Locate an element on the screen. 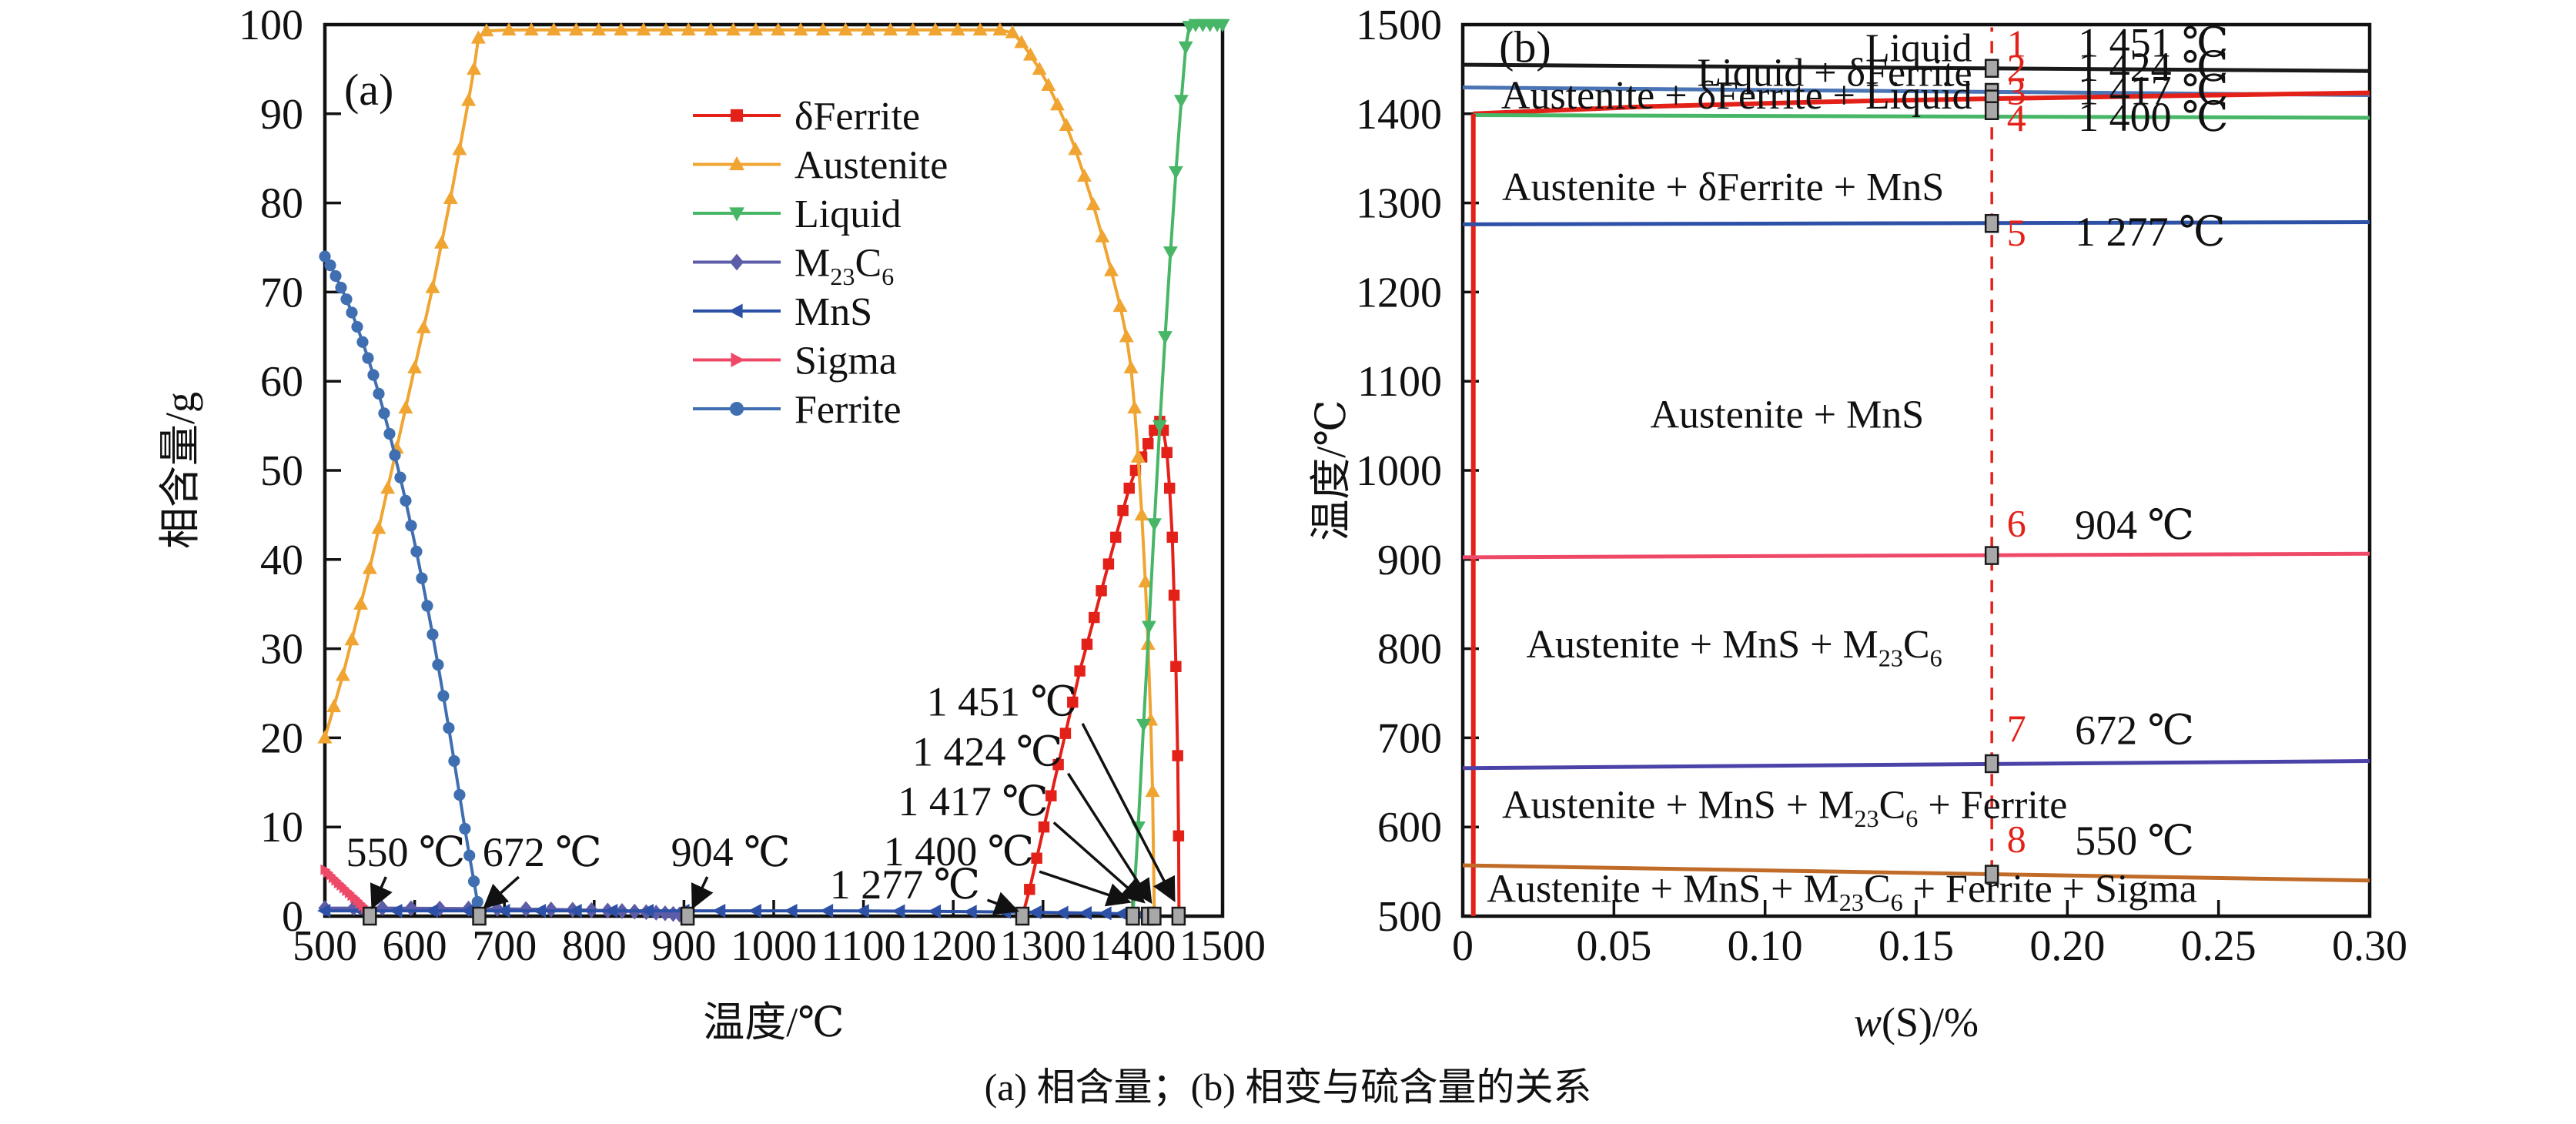 This screenshot has width=2576, height=1124. annotation-arrow-904c is located at coordinates (703, 893).